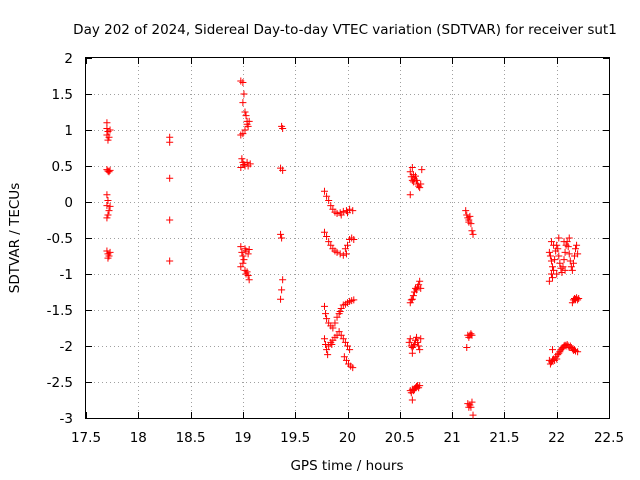 The width and height of the screenshot is (640, 480). Describe the element at coordinates (346, 466) in the screenshot. I see `x-axis-label: GPS time / hours` at that location.